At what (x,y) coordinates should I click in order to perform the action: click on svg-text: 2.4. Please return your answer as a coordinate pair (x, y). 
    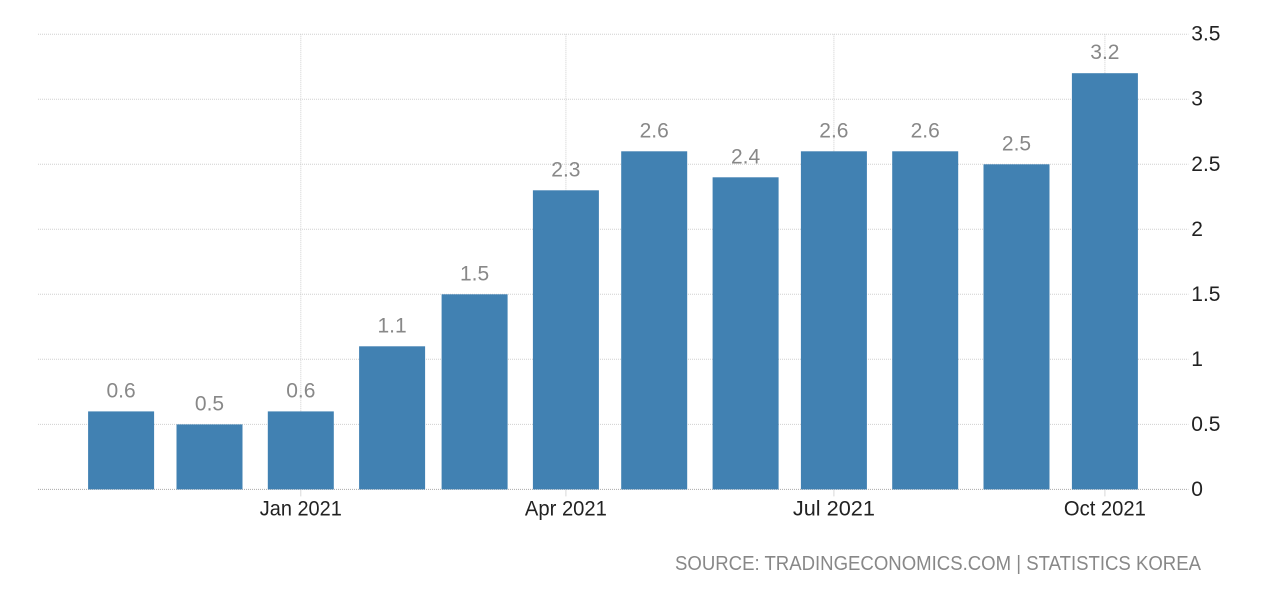
    Looking at the image, I should click on (746, 156).